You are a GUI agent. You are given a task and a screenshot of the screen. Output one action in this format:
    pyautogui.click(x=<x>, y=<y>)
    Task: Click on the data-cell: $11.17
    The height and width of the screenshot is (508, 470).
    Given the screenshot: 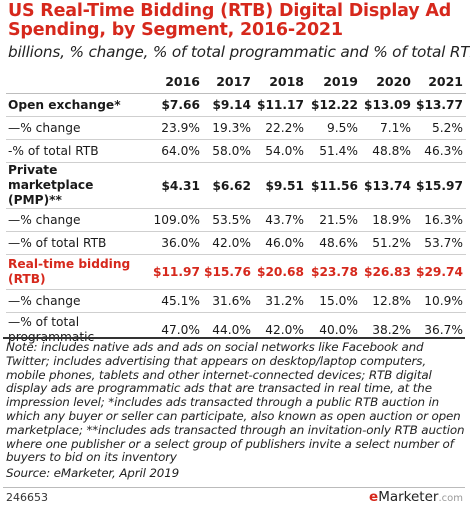 What is the action you would take?
    pyautogui.click(x=280, y=105)
    